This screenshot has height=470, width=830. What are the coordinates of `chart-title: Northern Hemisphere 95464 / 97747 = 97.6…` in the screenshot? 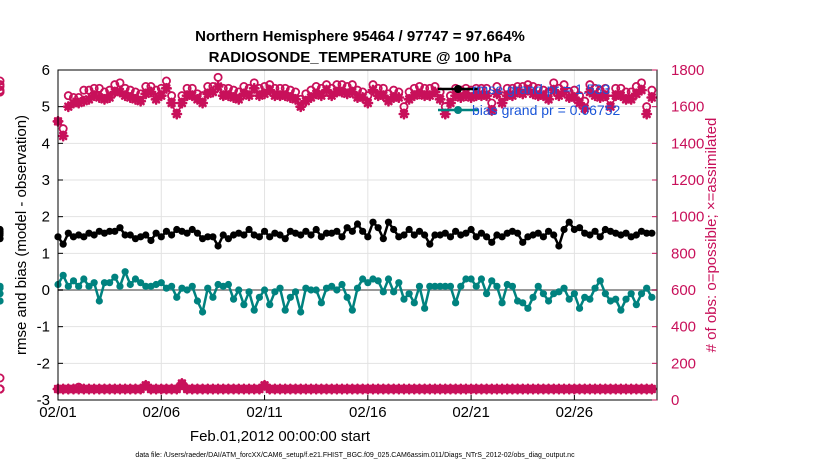 It's located at (360, 36).